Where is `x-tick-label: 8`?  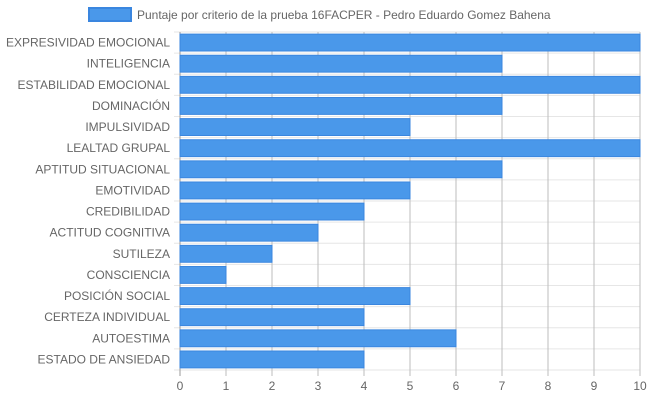 x-tick-label: 8 is located at coordinates (548, 386).